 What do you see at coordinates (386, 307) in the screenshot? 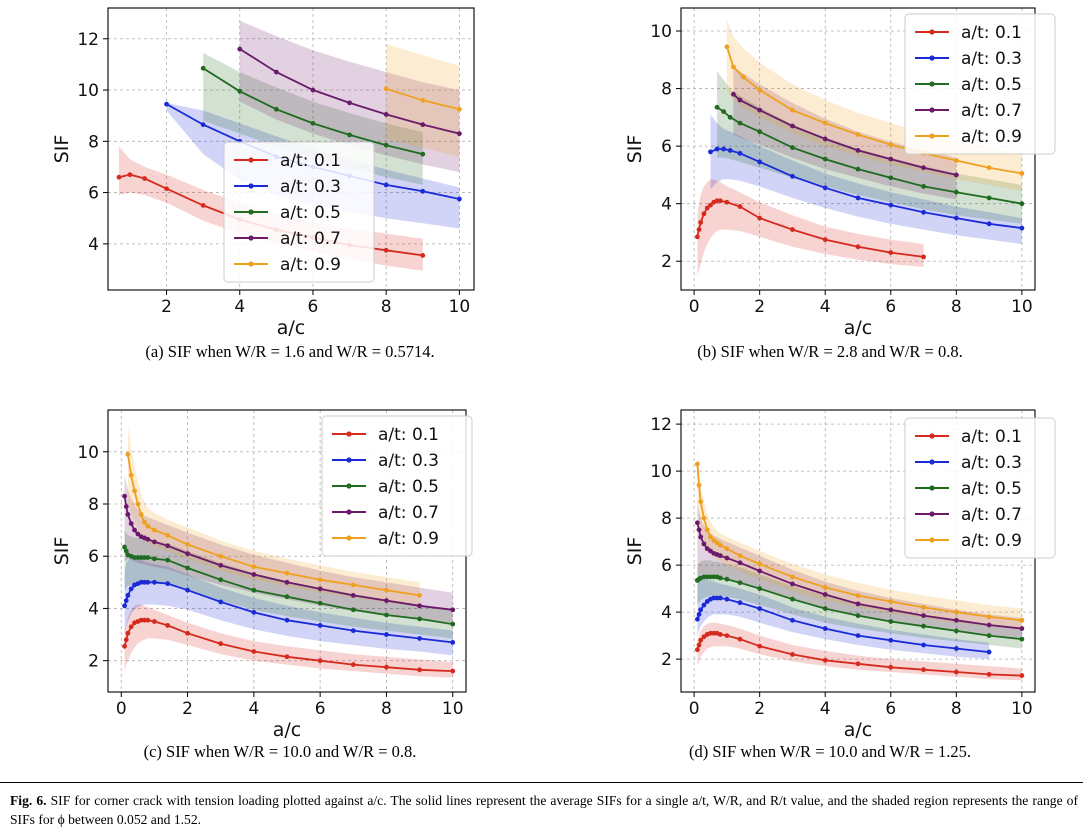
I see `x-tick-label: 8` at bounding box center [386, 307].